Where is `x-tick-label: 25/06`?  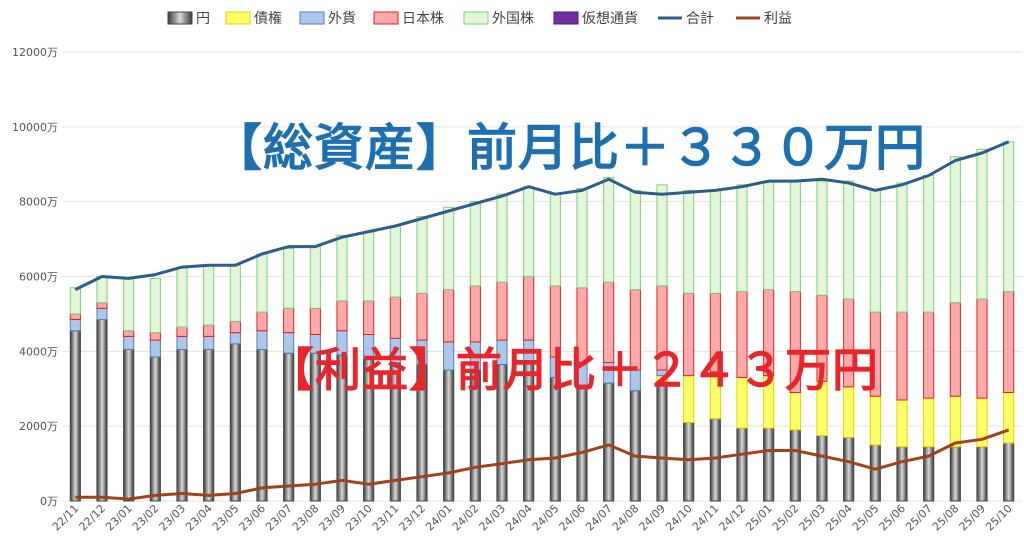 x-tick-label: 25/06 is located at coordinates (893, 518).